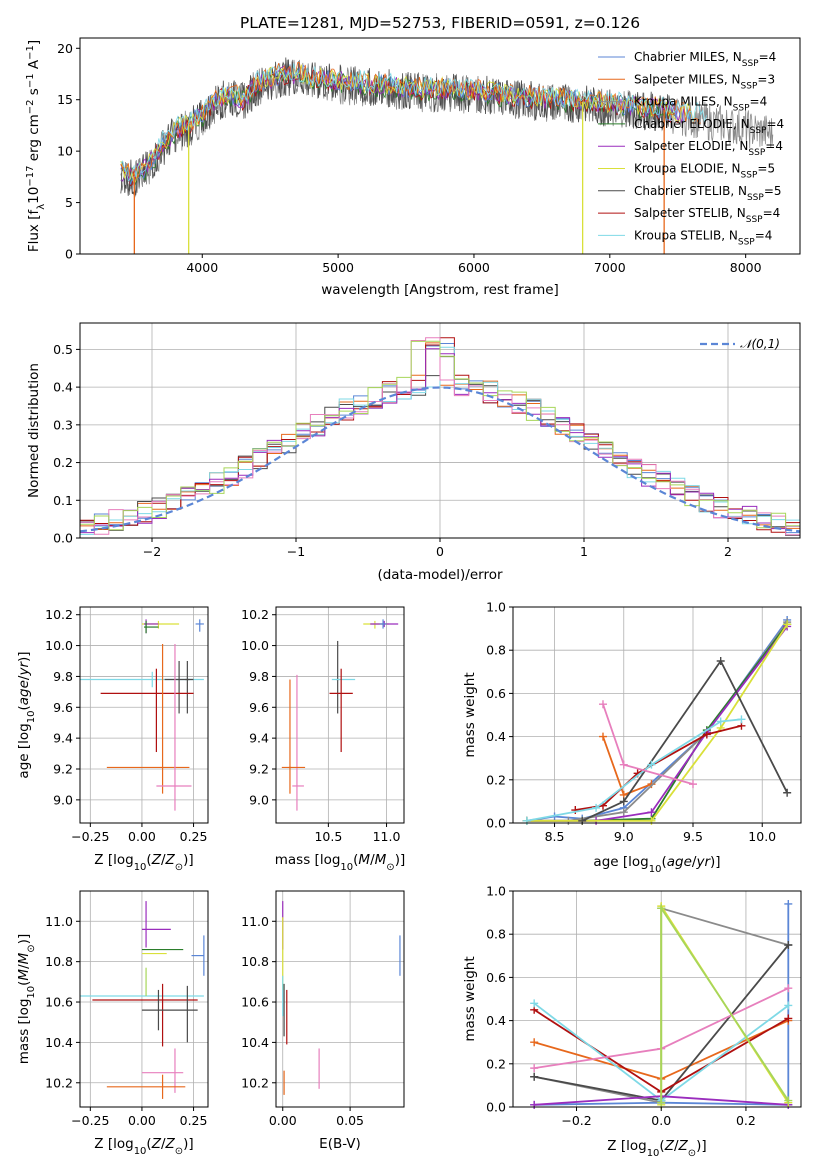 The image size is (819, 1170). Describe the element at coordinates (34, 430) in the screenshot. I see `y-axis-label: Normed distribution` at that location.